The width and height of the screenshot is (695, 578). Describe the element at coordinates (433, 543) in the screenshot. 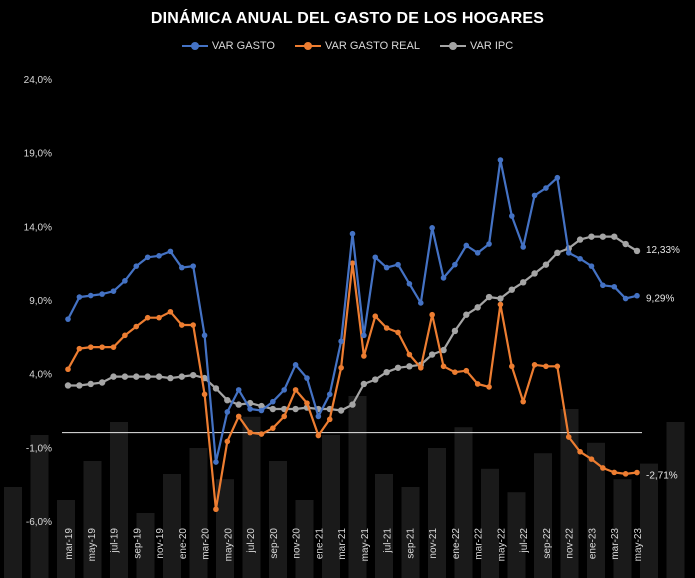

I see `x-tick-label: nov-21` at that location.